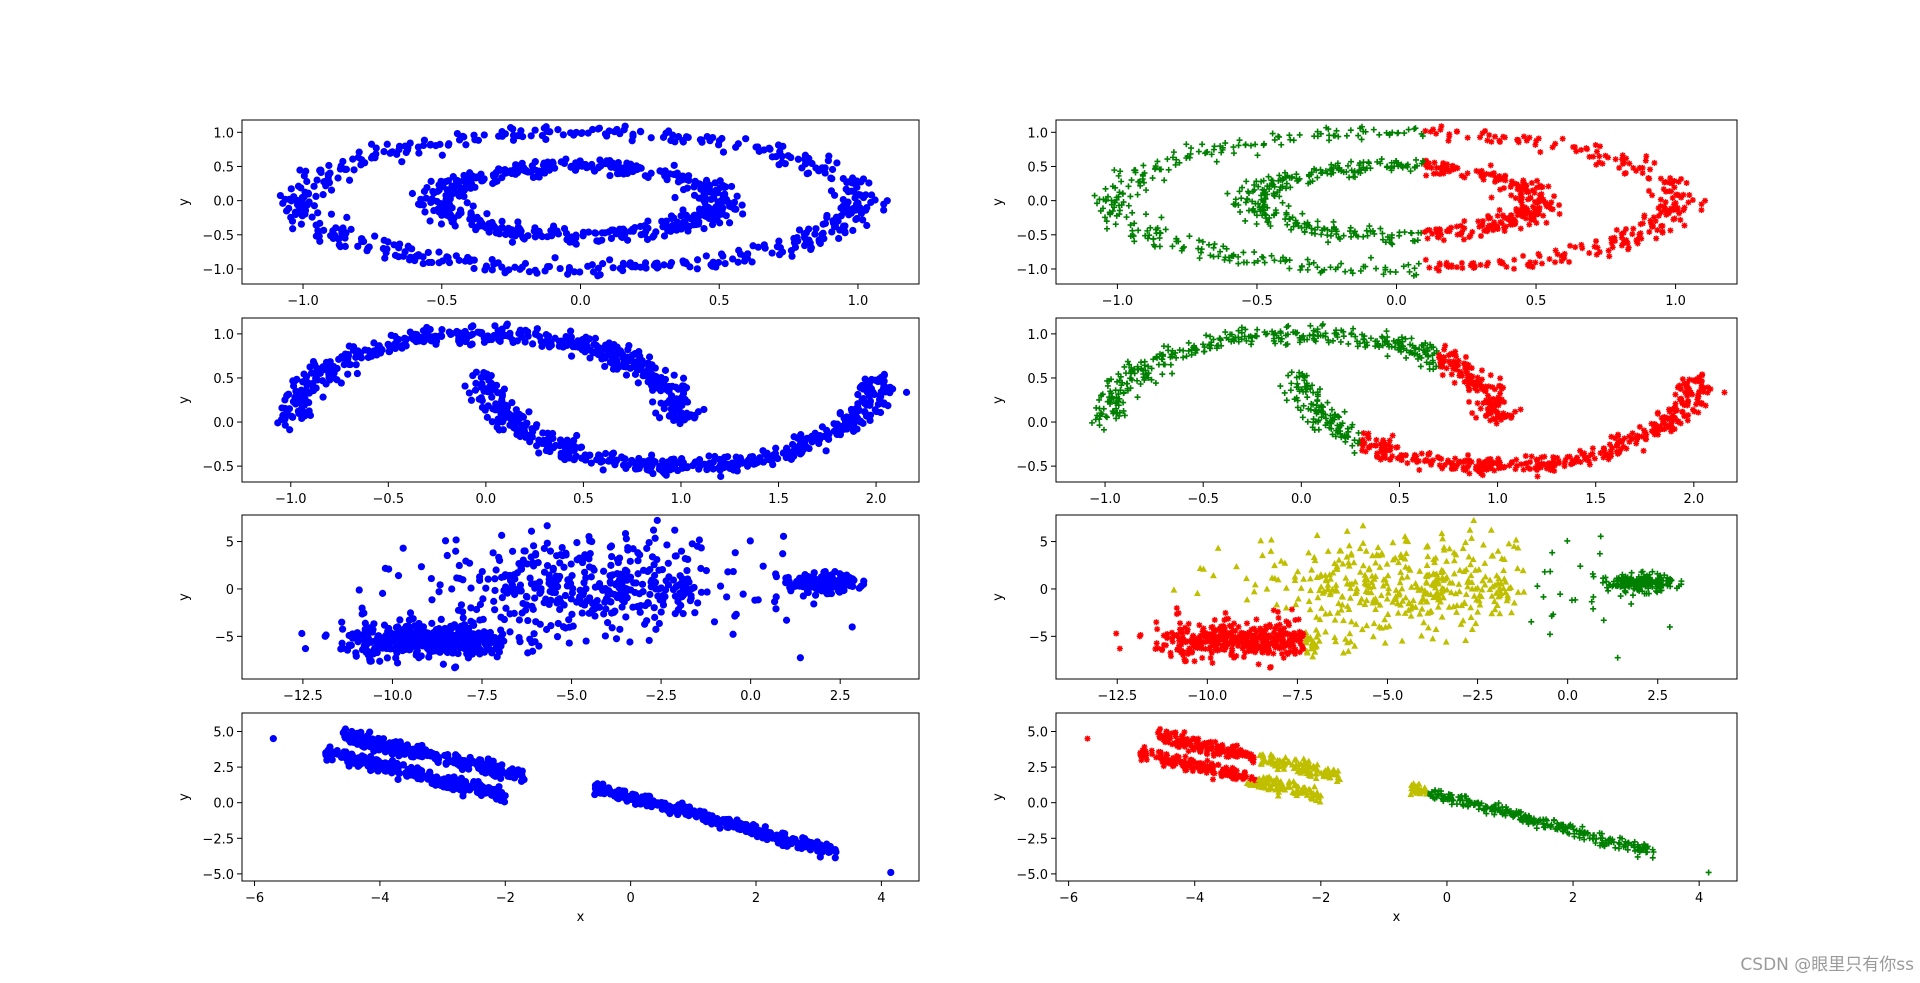 This screenshot has width=1920, height=983. I want to click on subplot-p1: −1.0 −0.5 0.0 0.5 1.01.00.50.0−0.5−1.0y, so click(1364, 214).